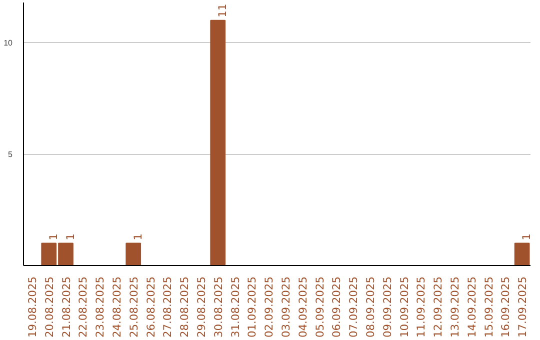 The width and height of the screenshot is (540, 340). I want to click on x-tick-label: 28.08.2025, so click(185, 307).